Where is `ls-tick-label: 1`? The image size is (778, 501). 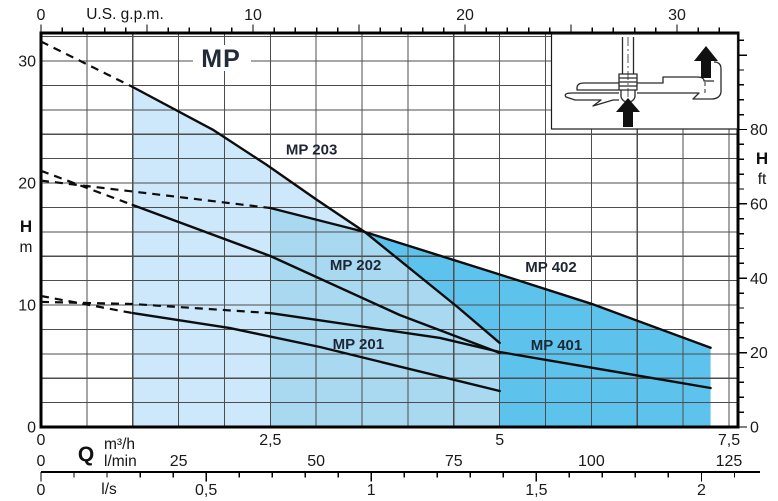 ls-tick-label: 1 is located at coordinates (371, 490).